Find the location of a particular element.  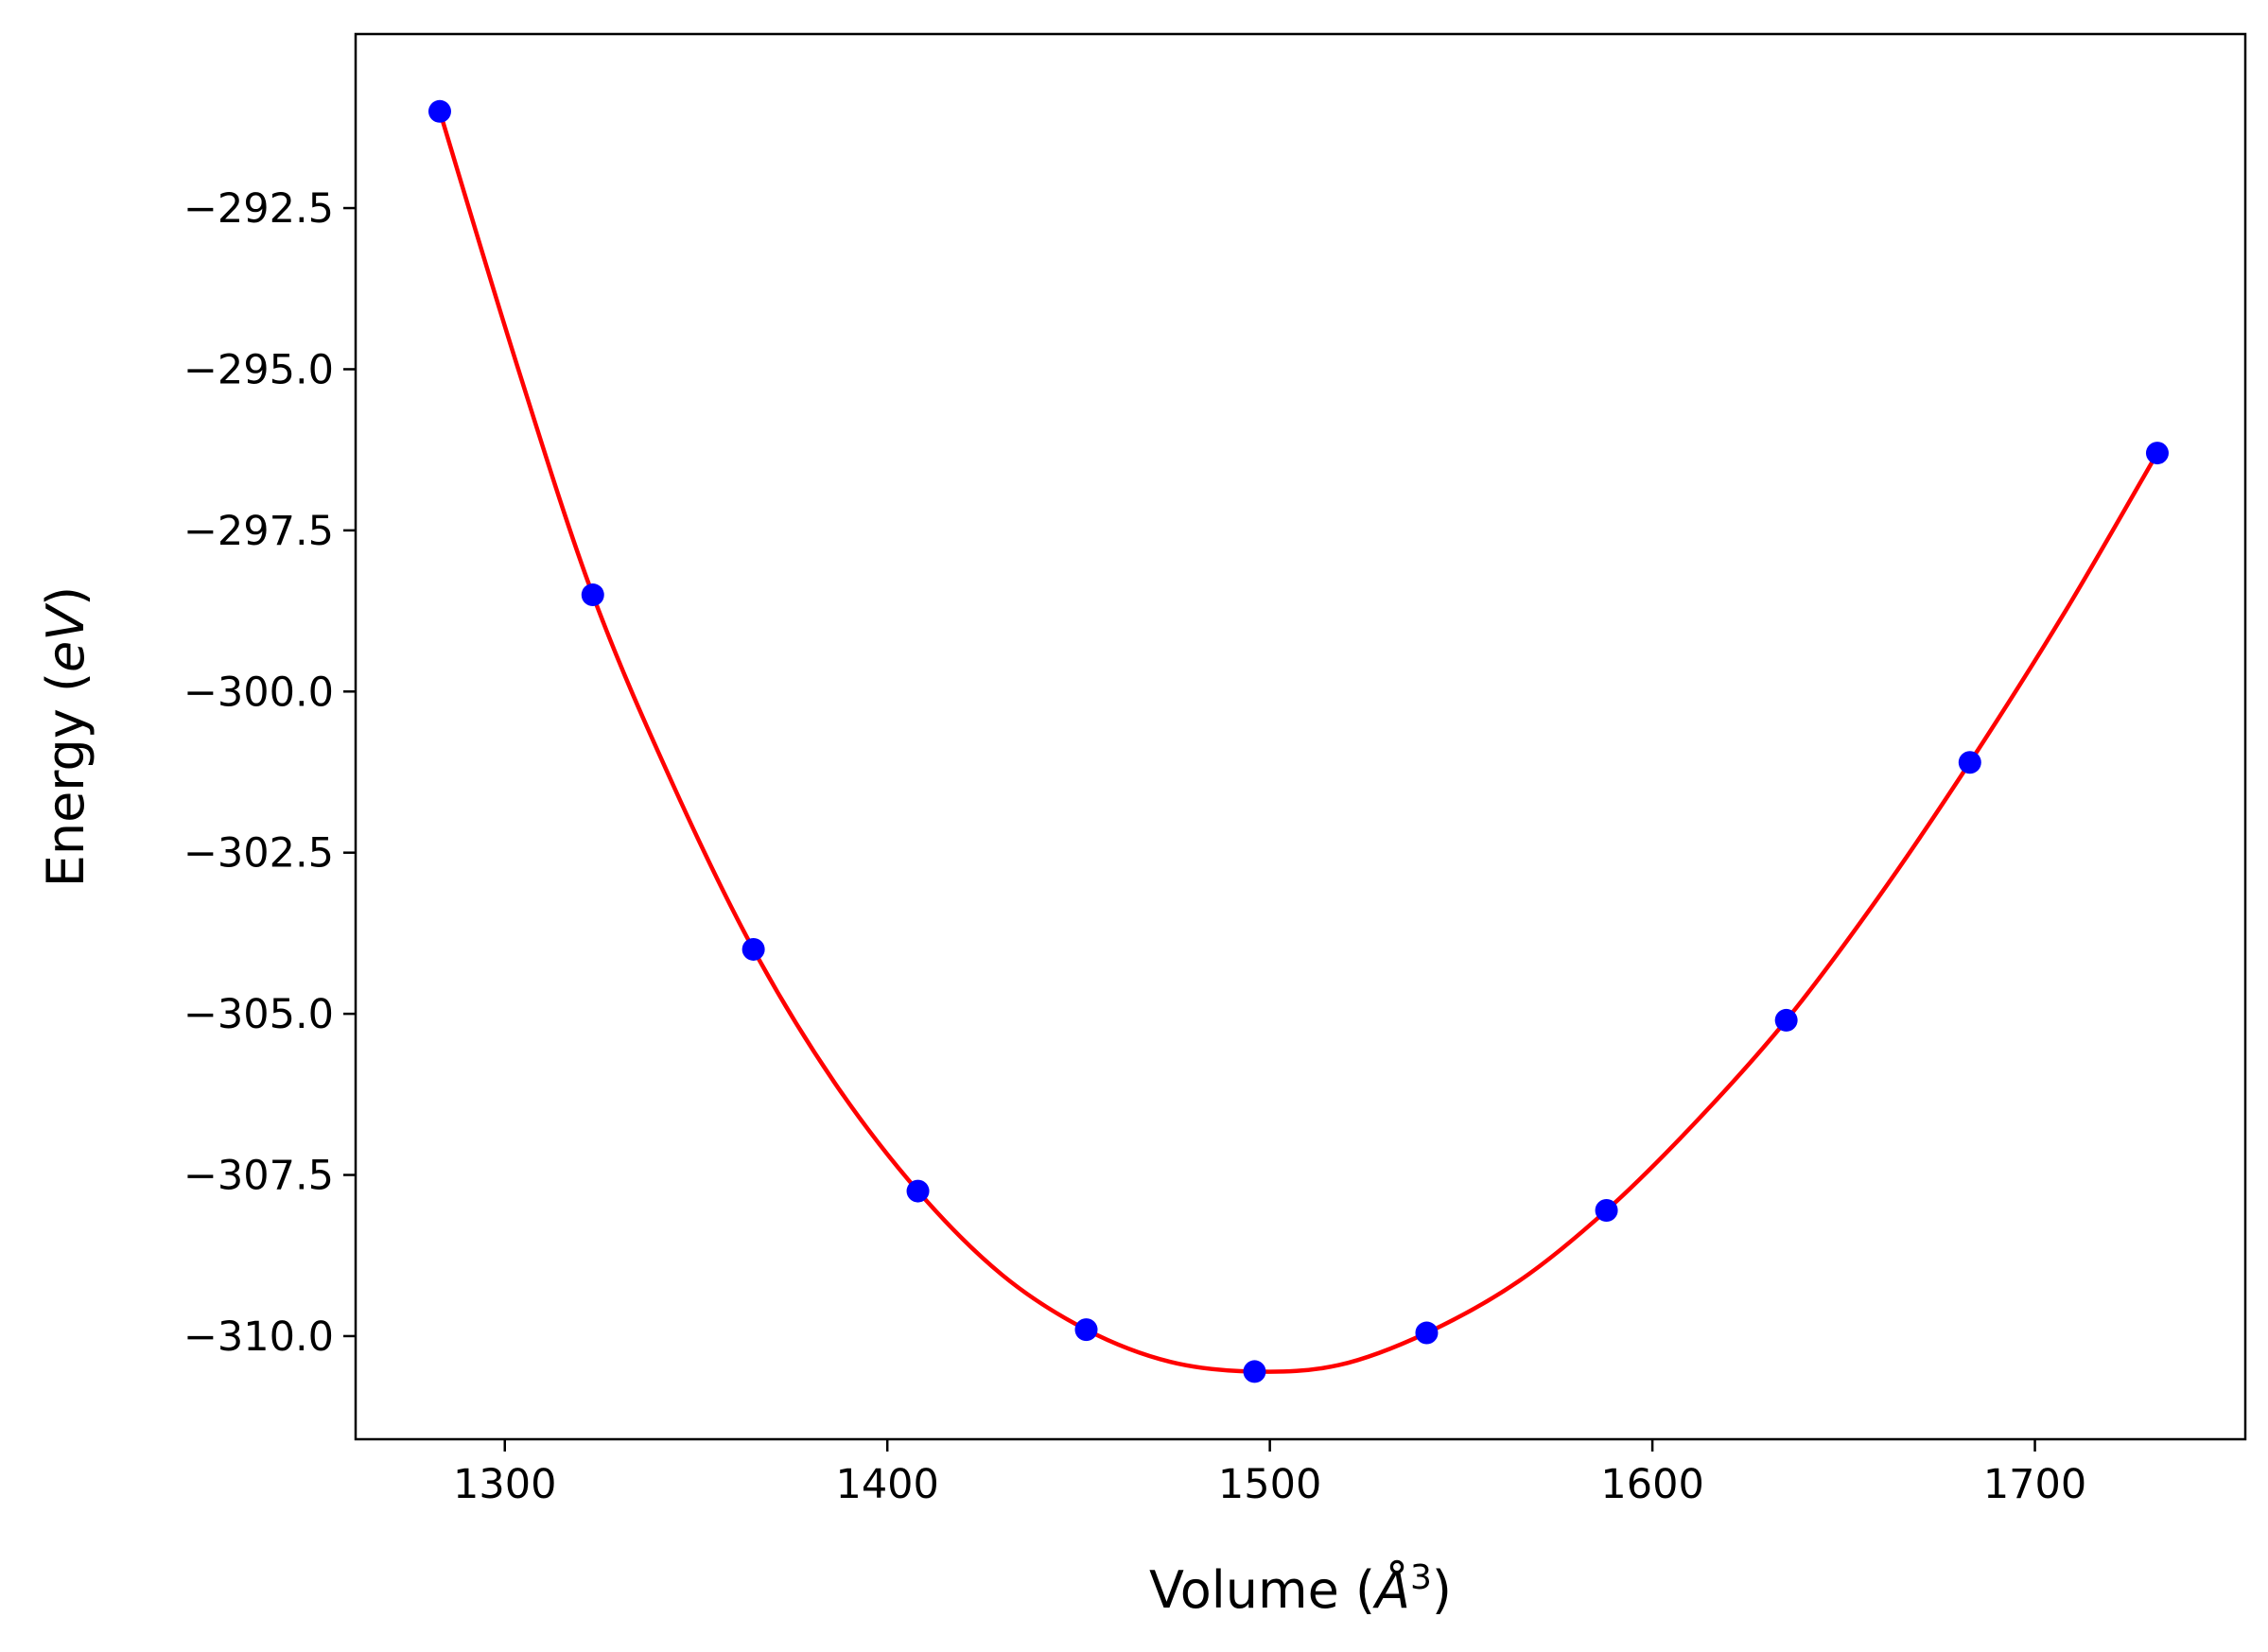

x-tick-label: 1300 is located at coordinates (504, 1485).